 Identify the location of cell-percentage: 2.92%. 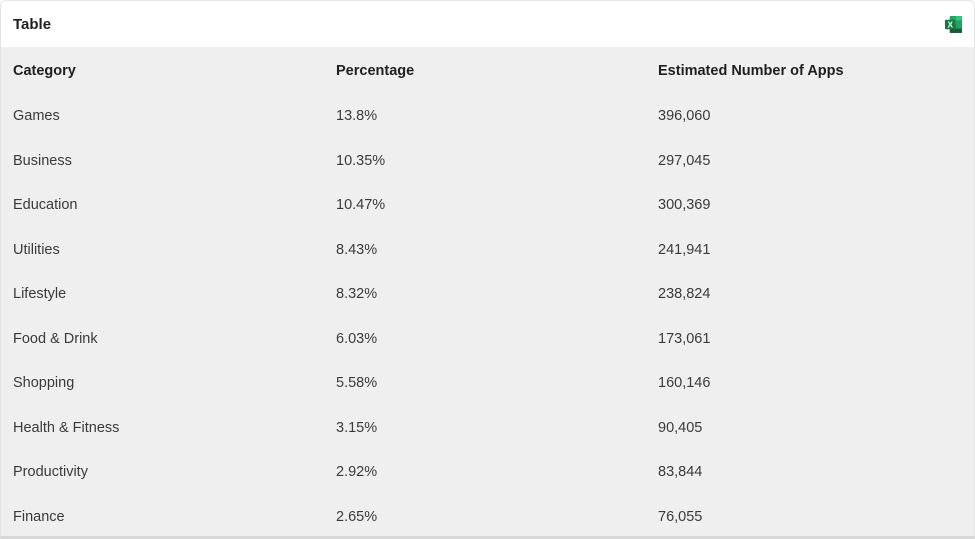
(357, 472).